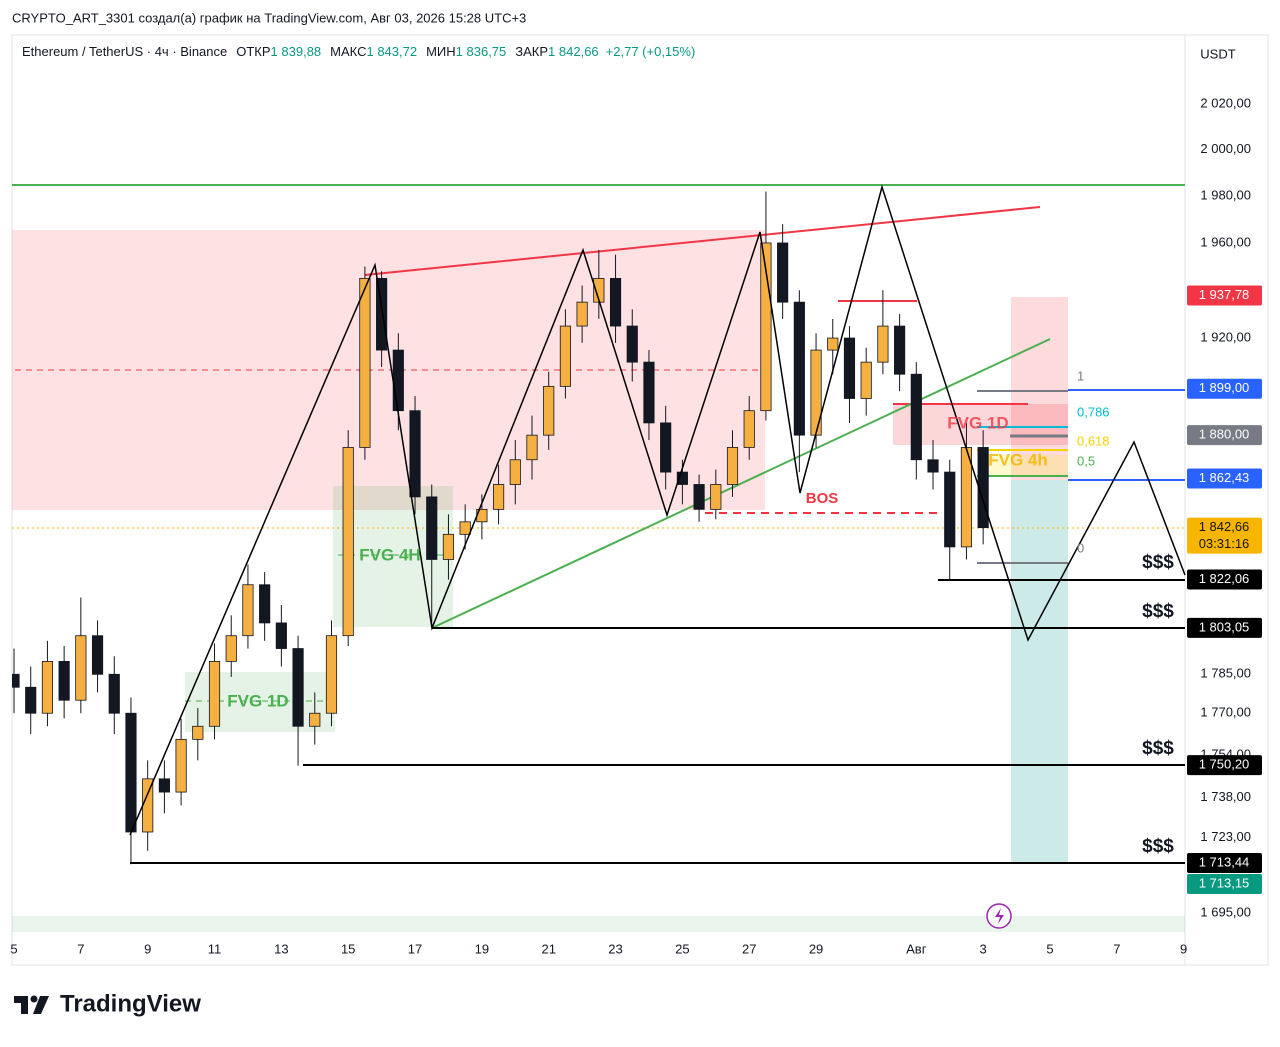  What do you see at coordinates (1093, 440) in the screenshot?
I see `fib-label: 0,618` at bounding box center [1093, 440].